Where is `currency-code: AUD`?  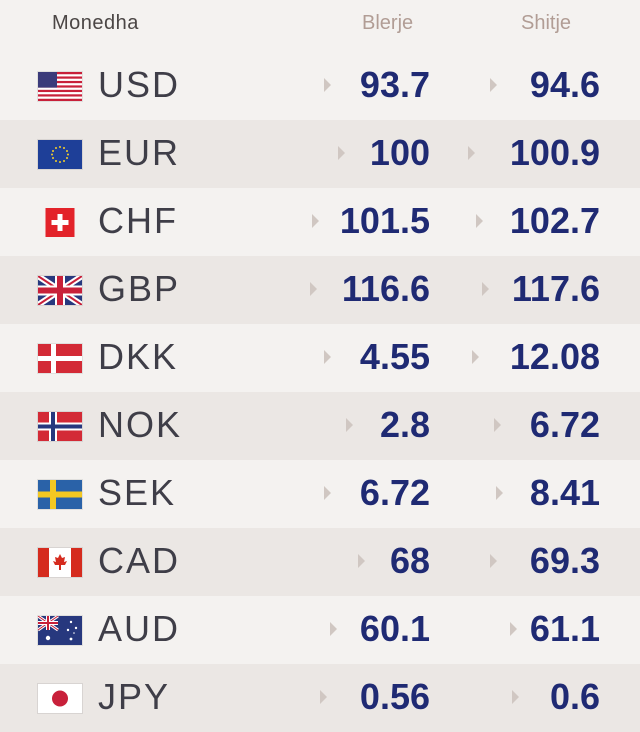
currency-code: AUD is located at coordinates (139, 628).